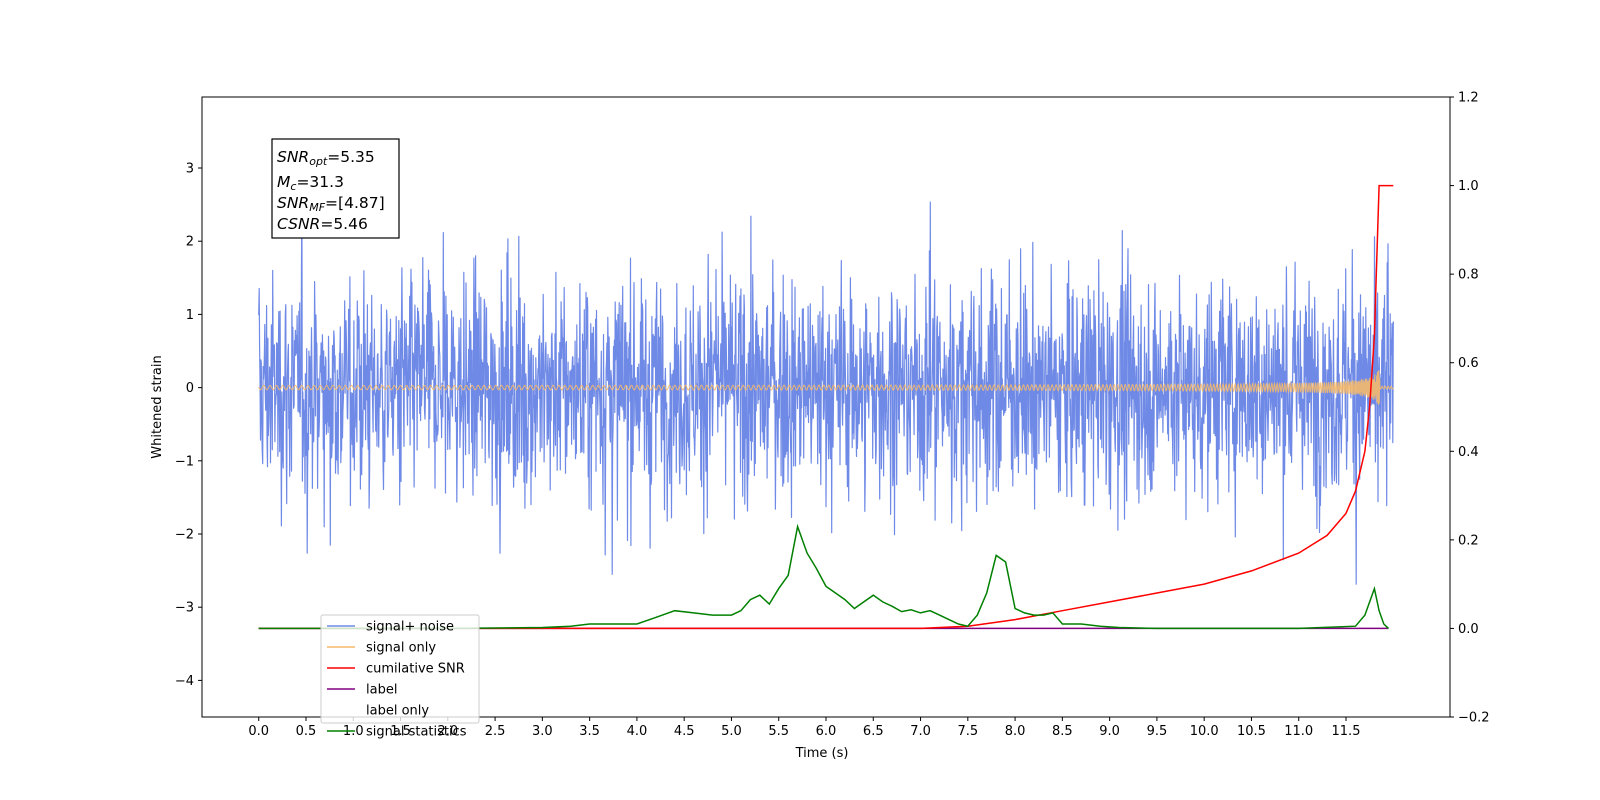 This screenshot has width=1600, height=800. What do you see at coordinates (1468, 98) in the screenshot?
I see `y2-tick-label: 1.2` at bounding box center [1468, 98].